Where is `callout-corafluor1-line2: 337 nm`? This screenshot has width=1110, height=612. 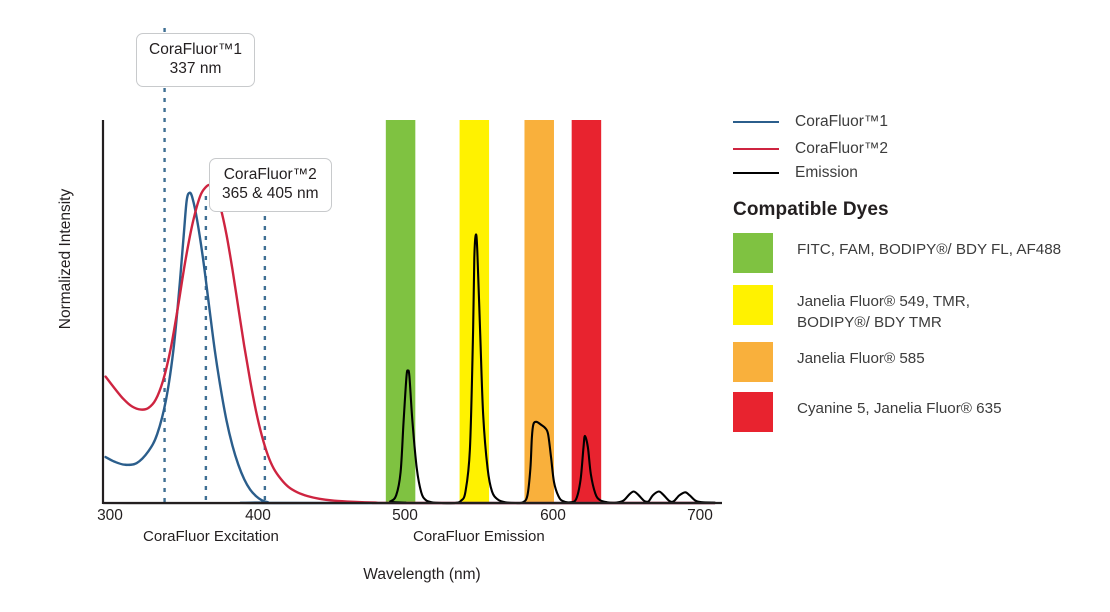
callout-corafluor1-line2: 337 nm is located at coordinates (195, 69).